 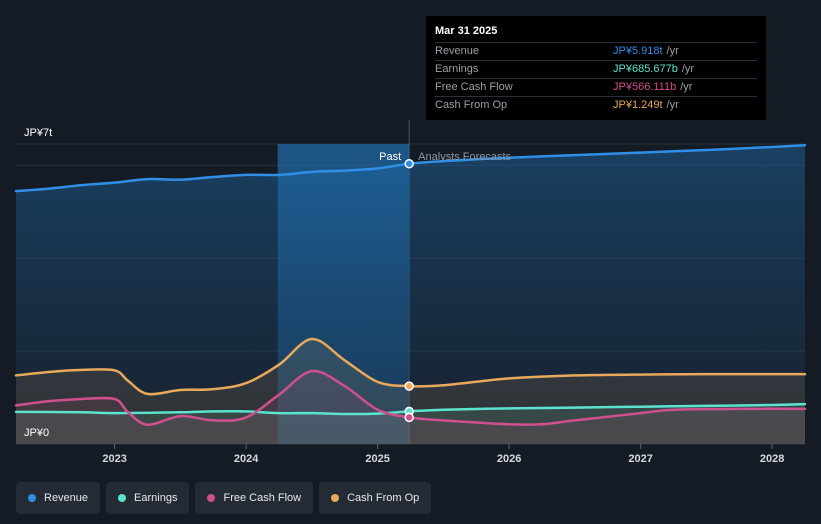 What do you see at coordinates (457, 69) in the screenshot?
I see `tooltip-label: Earnings` at bounding box center [457, 69].